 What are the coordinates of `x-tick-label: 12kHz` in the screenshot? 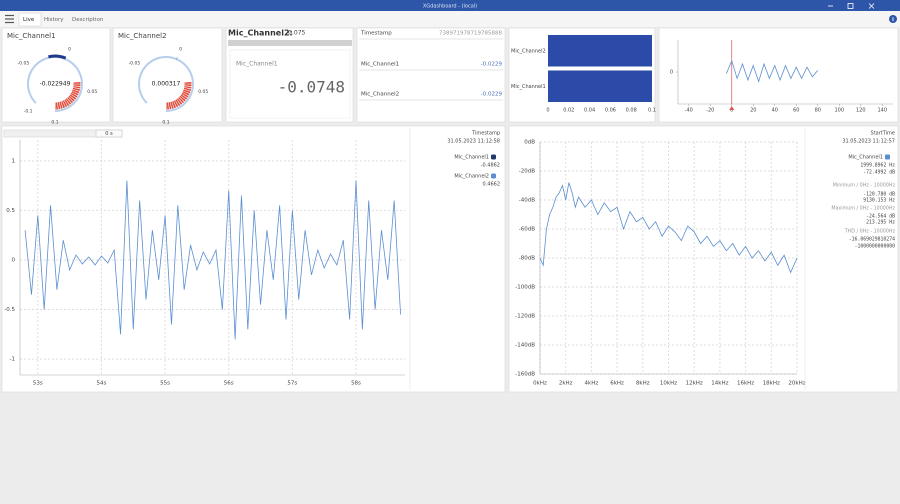 It's located at (694, 384).